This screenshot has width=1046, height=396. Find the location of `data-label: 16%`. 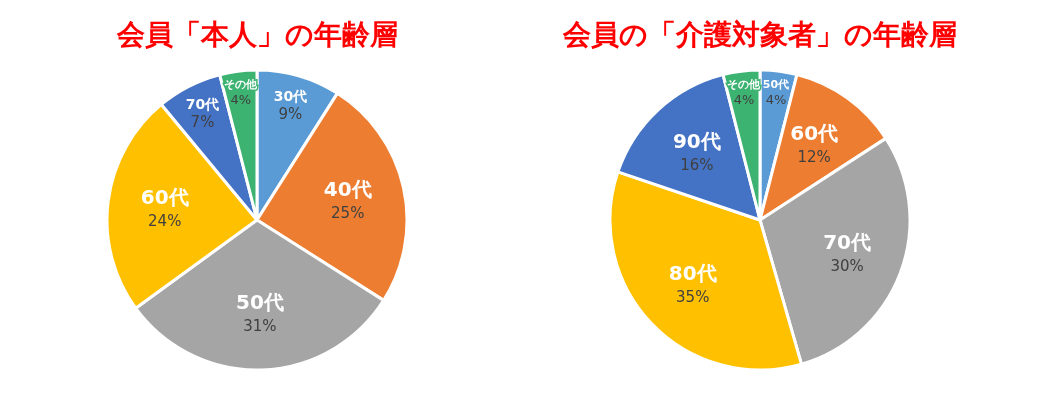

data-label: 16% is located at coordinates (697, 164).